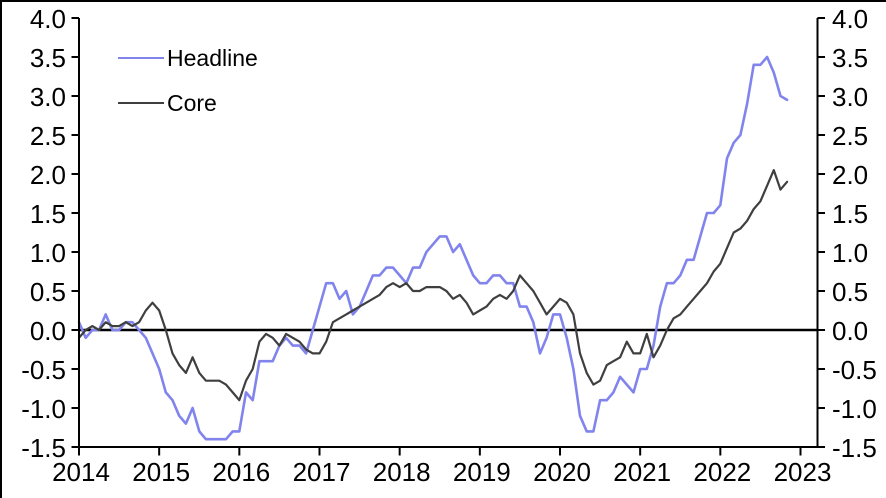  What do you see at coordinates (241, 472) in the screenshot?
I see `x-axis-label: 2016` at bounding box center [241, 472].